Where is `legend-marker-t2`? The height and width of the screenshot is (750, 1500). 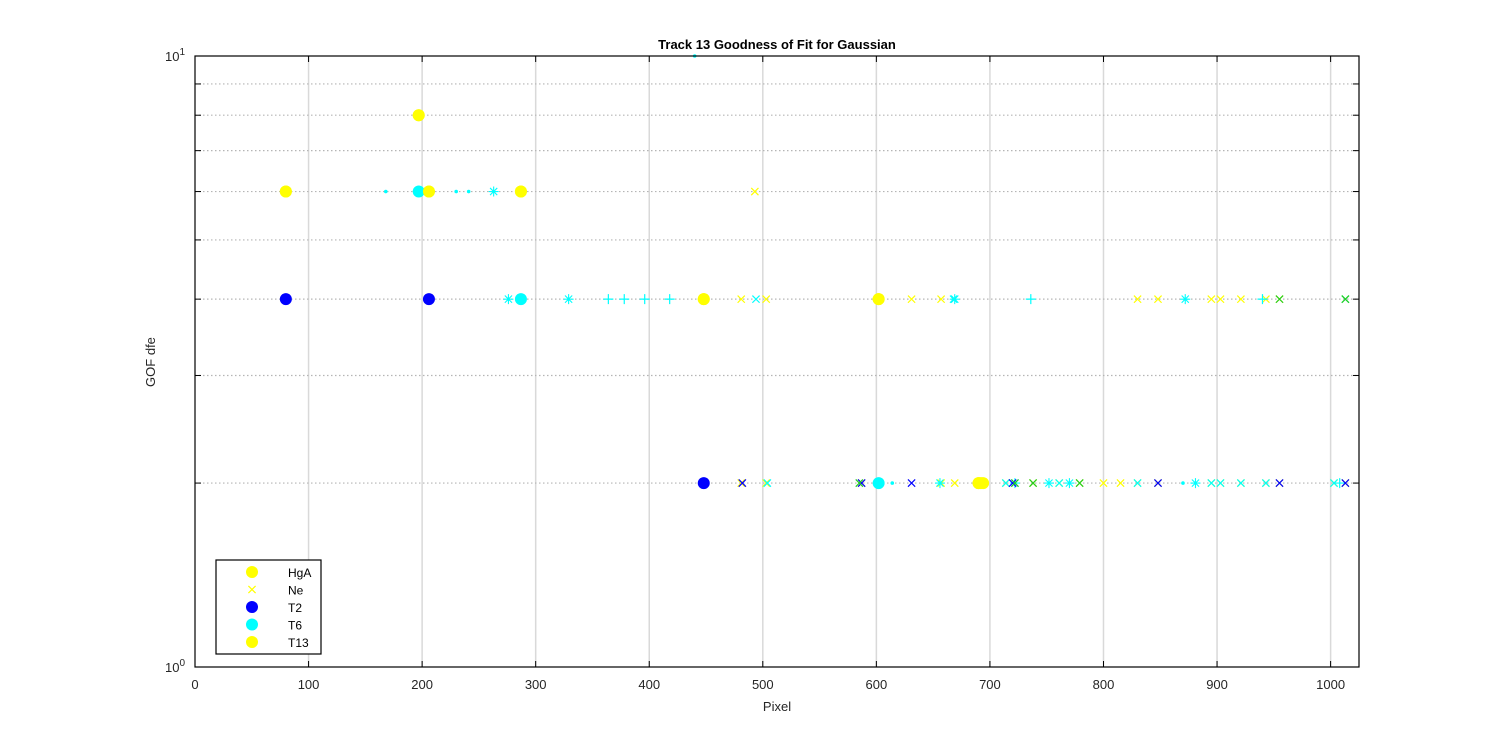 legend-marker-t2 is located at coordinates (252, 607).